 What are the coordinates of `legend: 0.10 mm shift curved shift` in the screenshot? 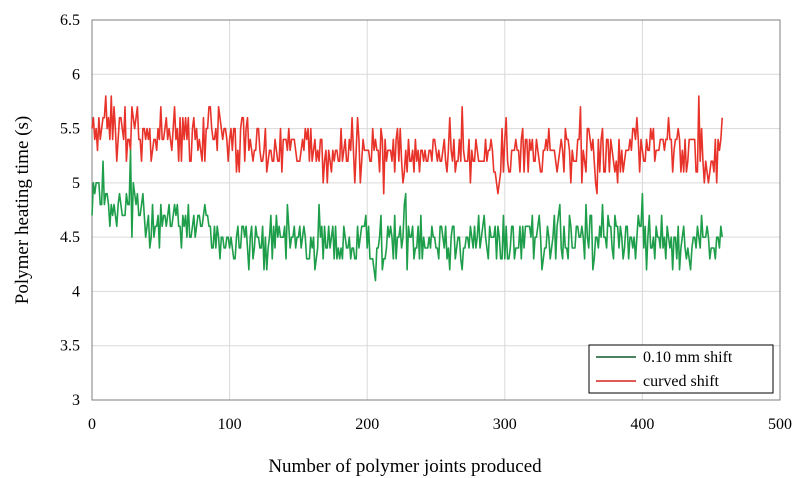 It's located at (681, 369).